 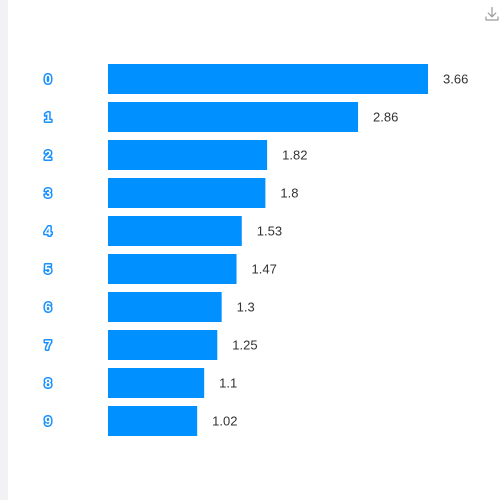 What do you see at coordinates (47, 345) in the screenshot?
I see `category-label-7: 7` at bounding box center [47, 345].